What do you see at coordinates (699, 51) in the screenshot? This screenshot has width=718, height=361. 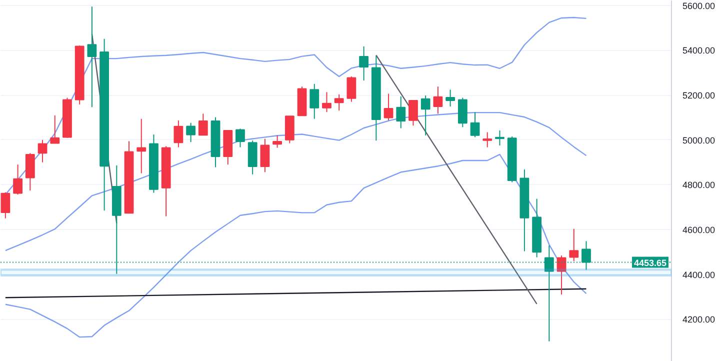 I see `y-tick-label: 5400.00` at bounding box center [699, 51].